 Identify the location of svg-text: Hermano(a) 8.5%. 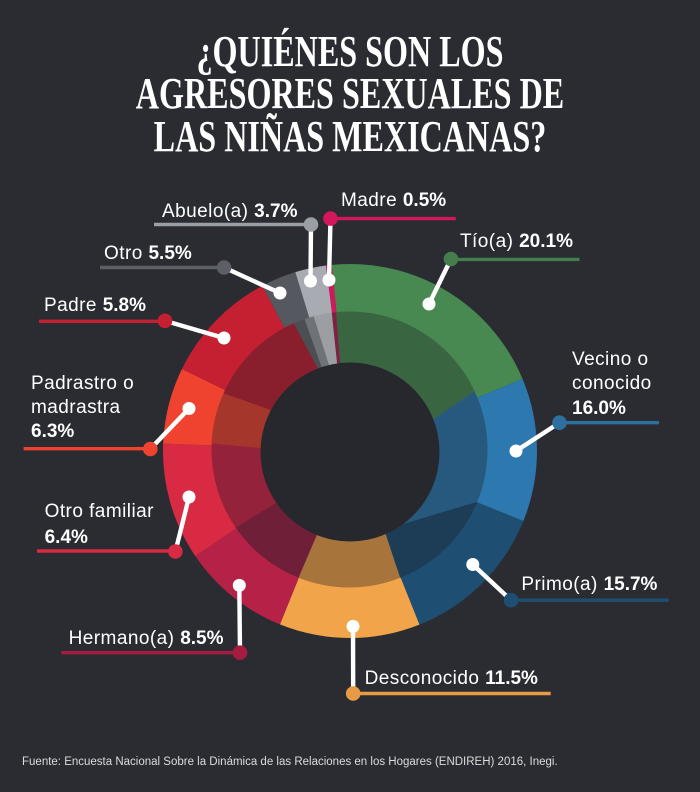
(146, 638).